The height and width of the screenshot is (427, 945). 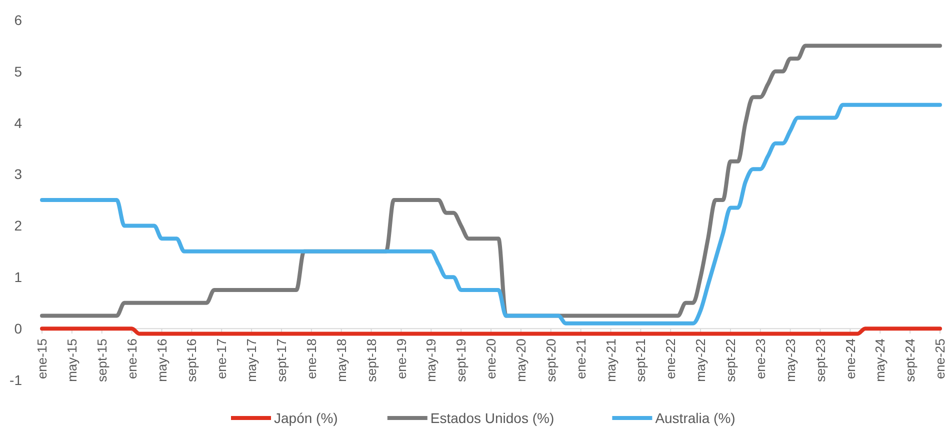 I want to click on x-tick-label: ene-18, so click(x=311, y=359).